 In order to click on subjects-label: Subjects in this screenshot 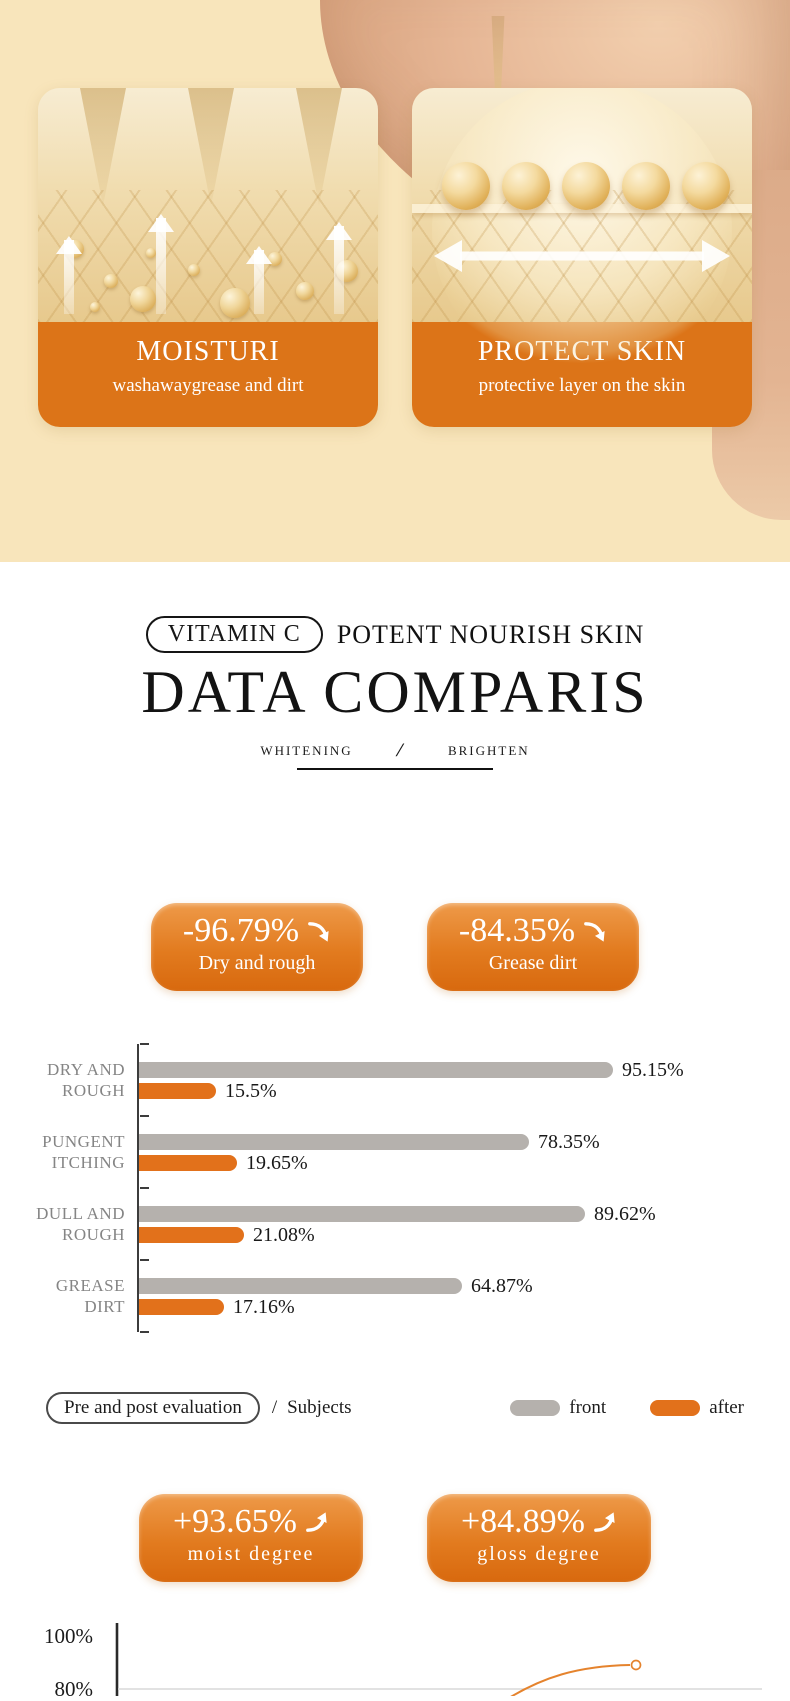, I will do `click(319, 1407)`.